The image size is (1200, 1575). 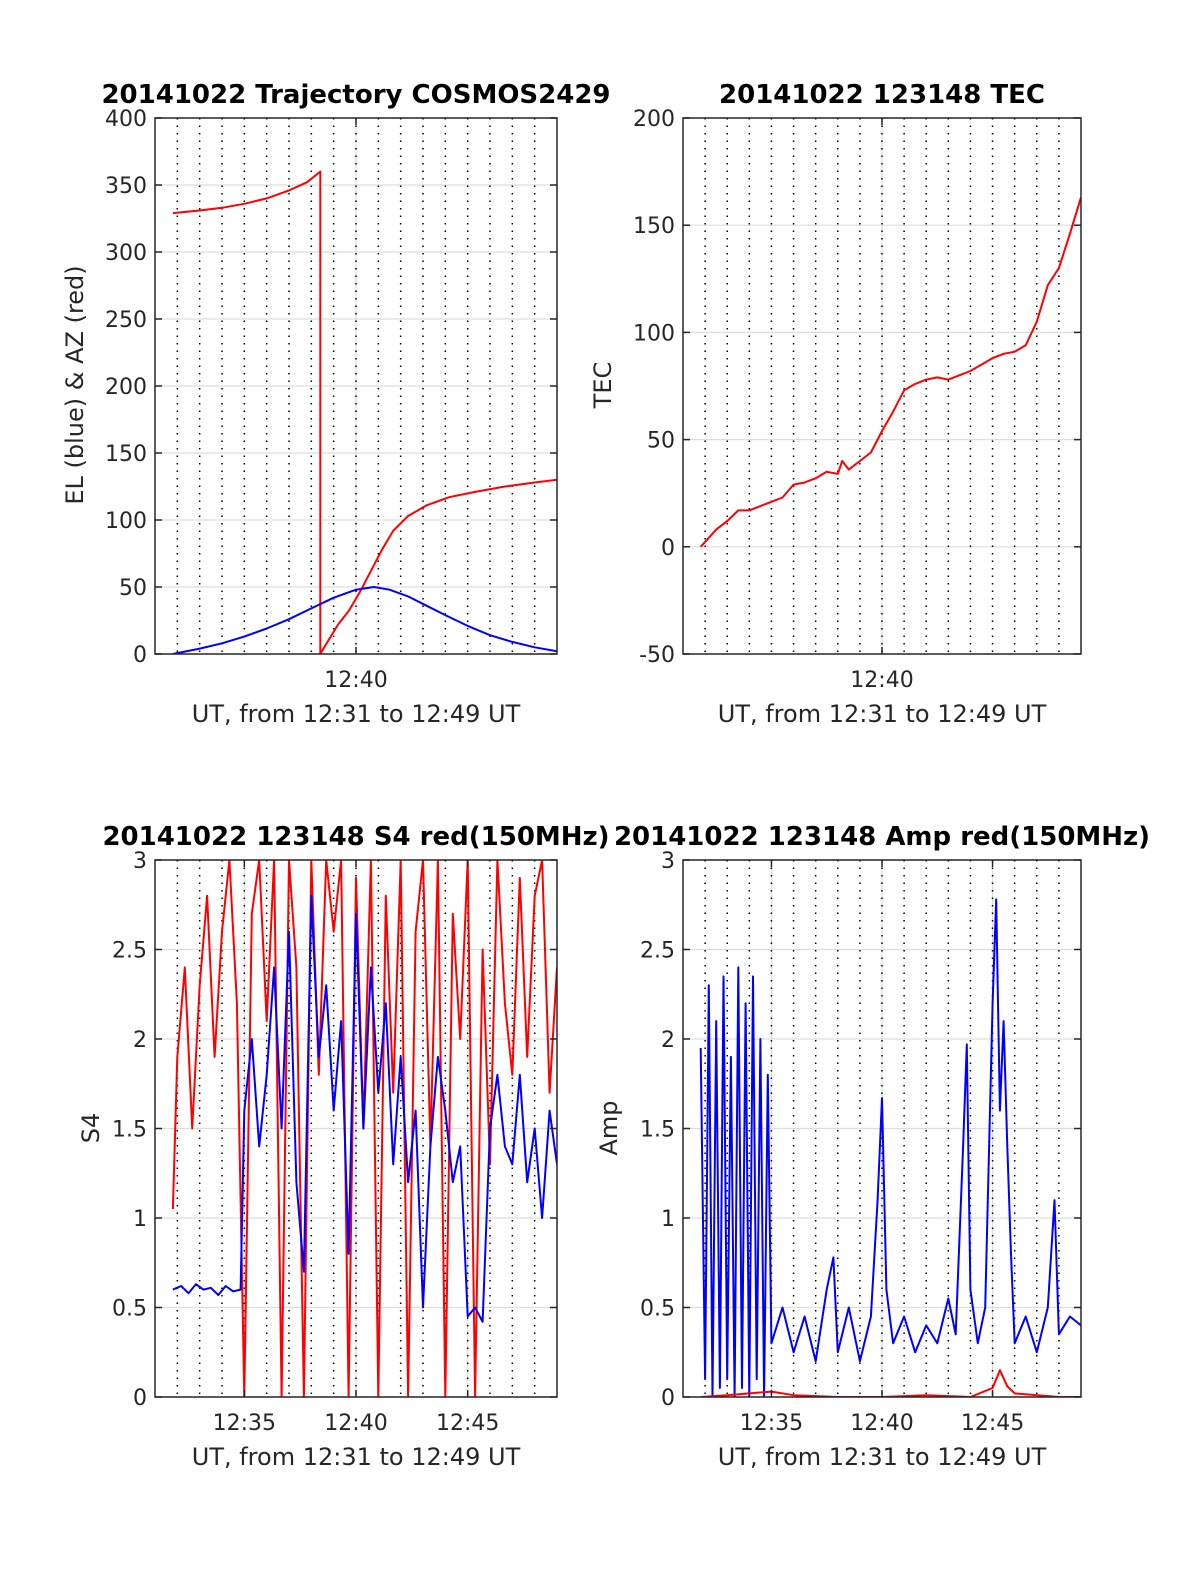 I want to click on chart-title: 20141022 123148 TEC, so click(x=882, y=95).